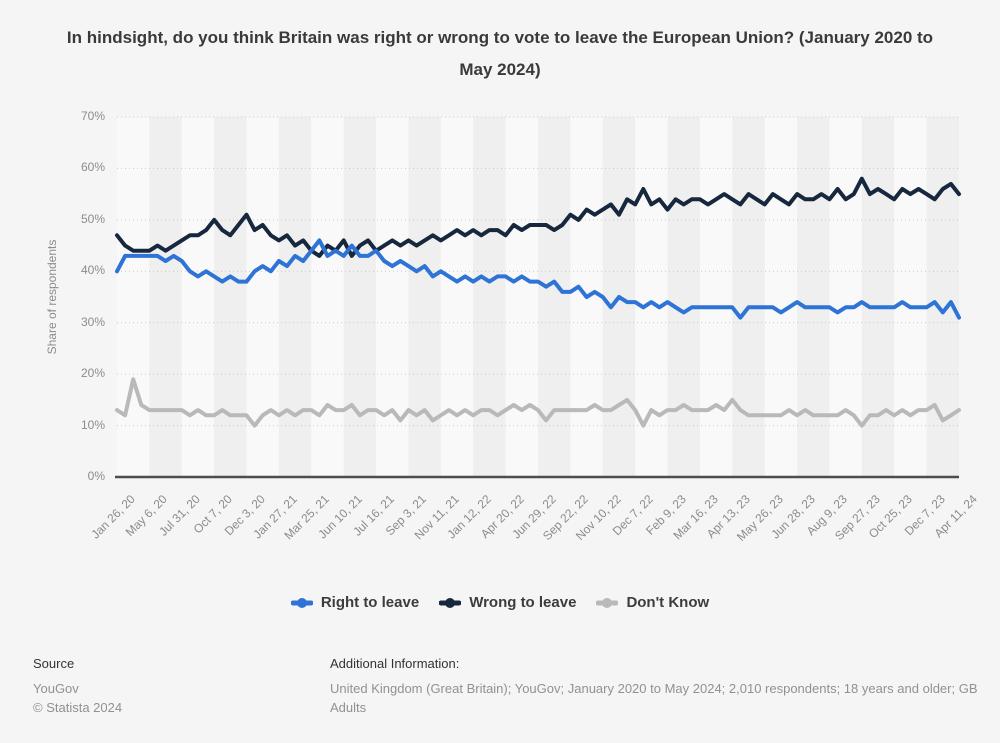 The height and width of the screenshot is (743, 1000). What do you see at coordinates (92, 321) in the screenshot?
I see `y-tick-label: 30%` at bounding box center [92, 321].